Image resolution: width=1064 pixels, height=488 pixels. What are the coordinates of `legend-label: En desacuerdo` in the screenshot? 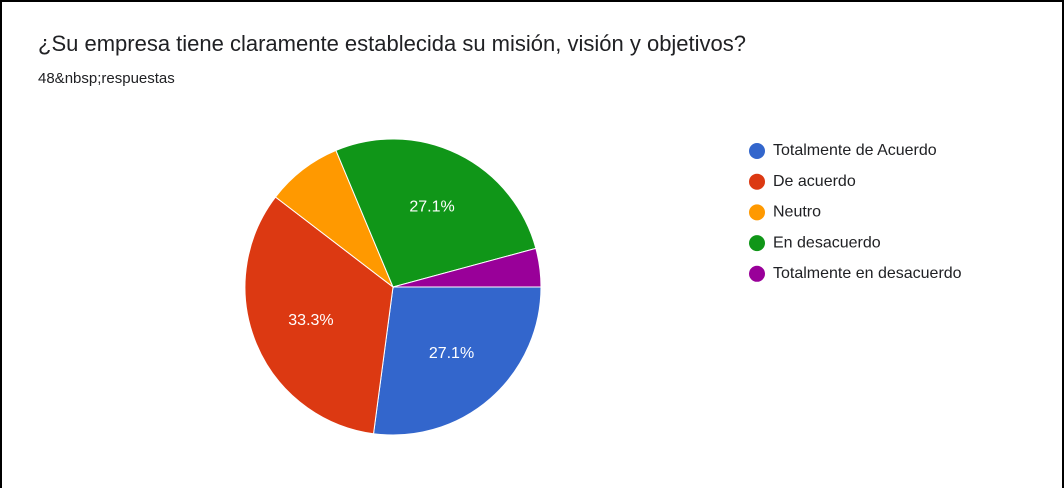 It's located at (827, 242).